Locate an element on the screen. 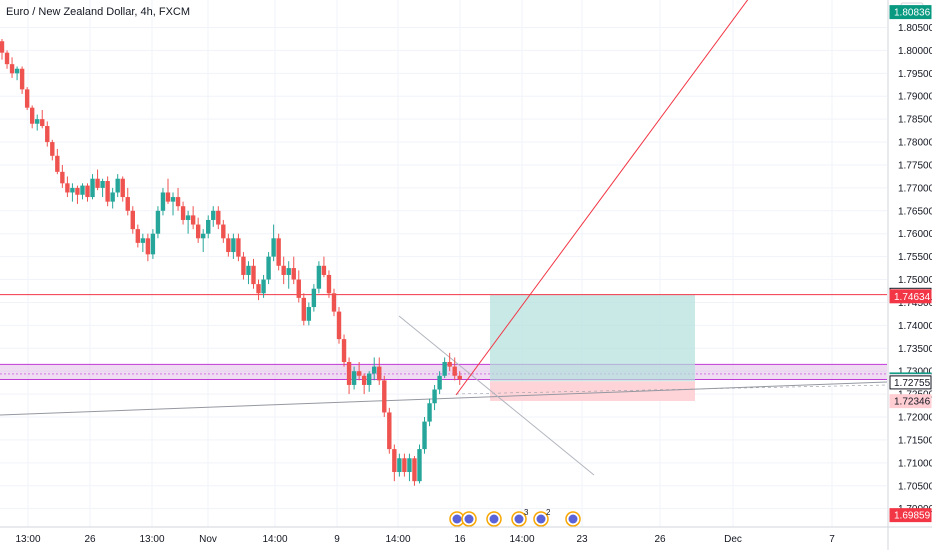 The height and width of the screenshot is (550, 932). price-tick-label: 1.74000 is located at coordinates (915, 326).